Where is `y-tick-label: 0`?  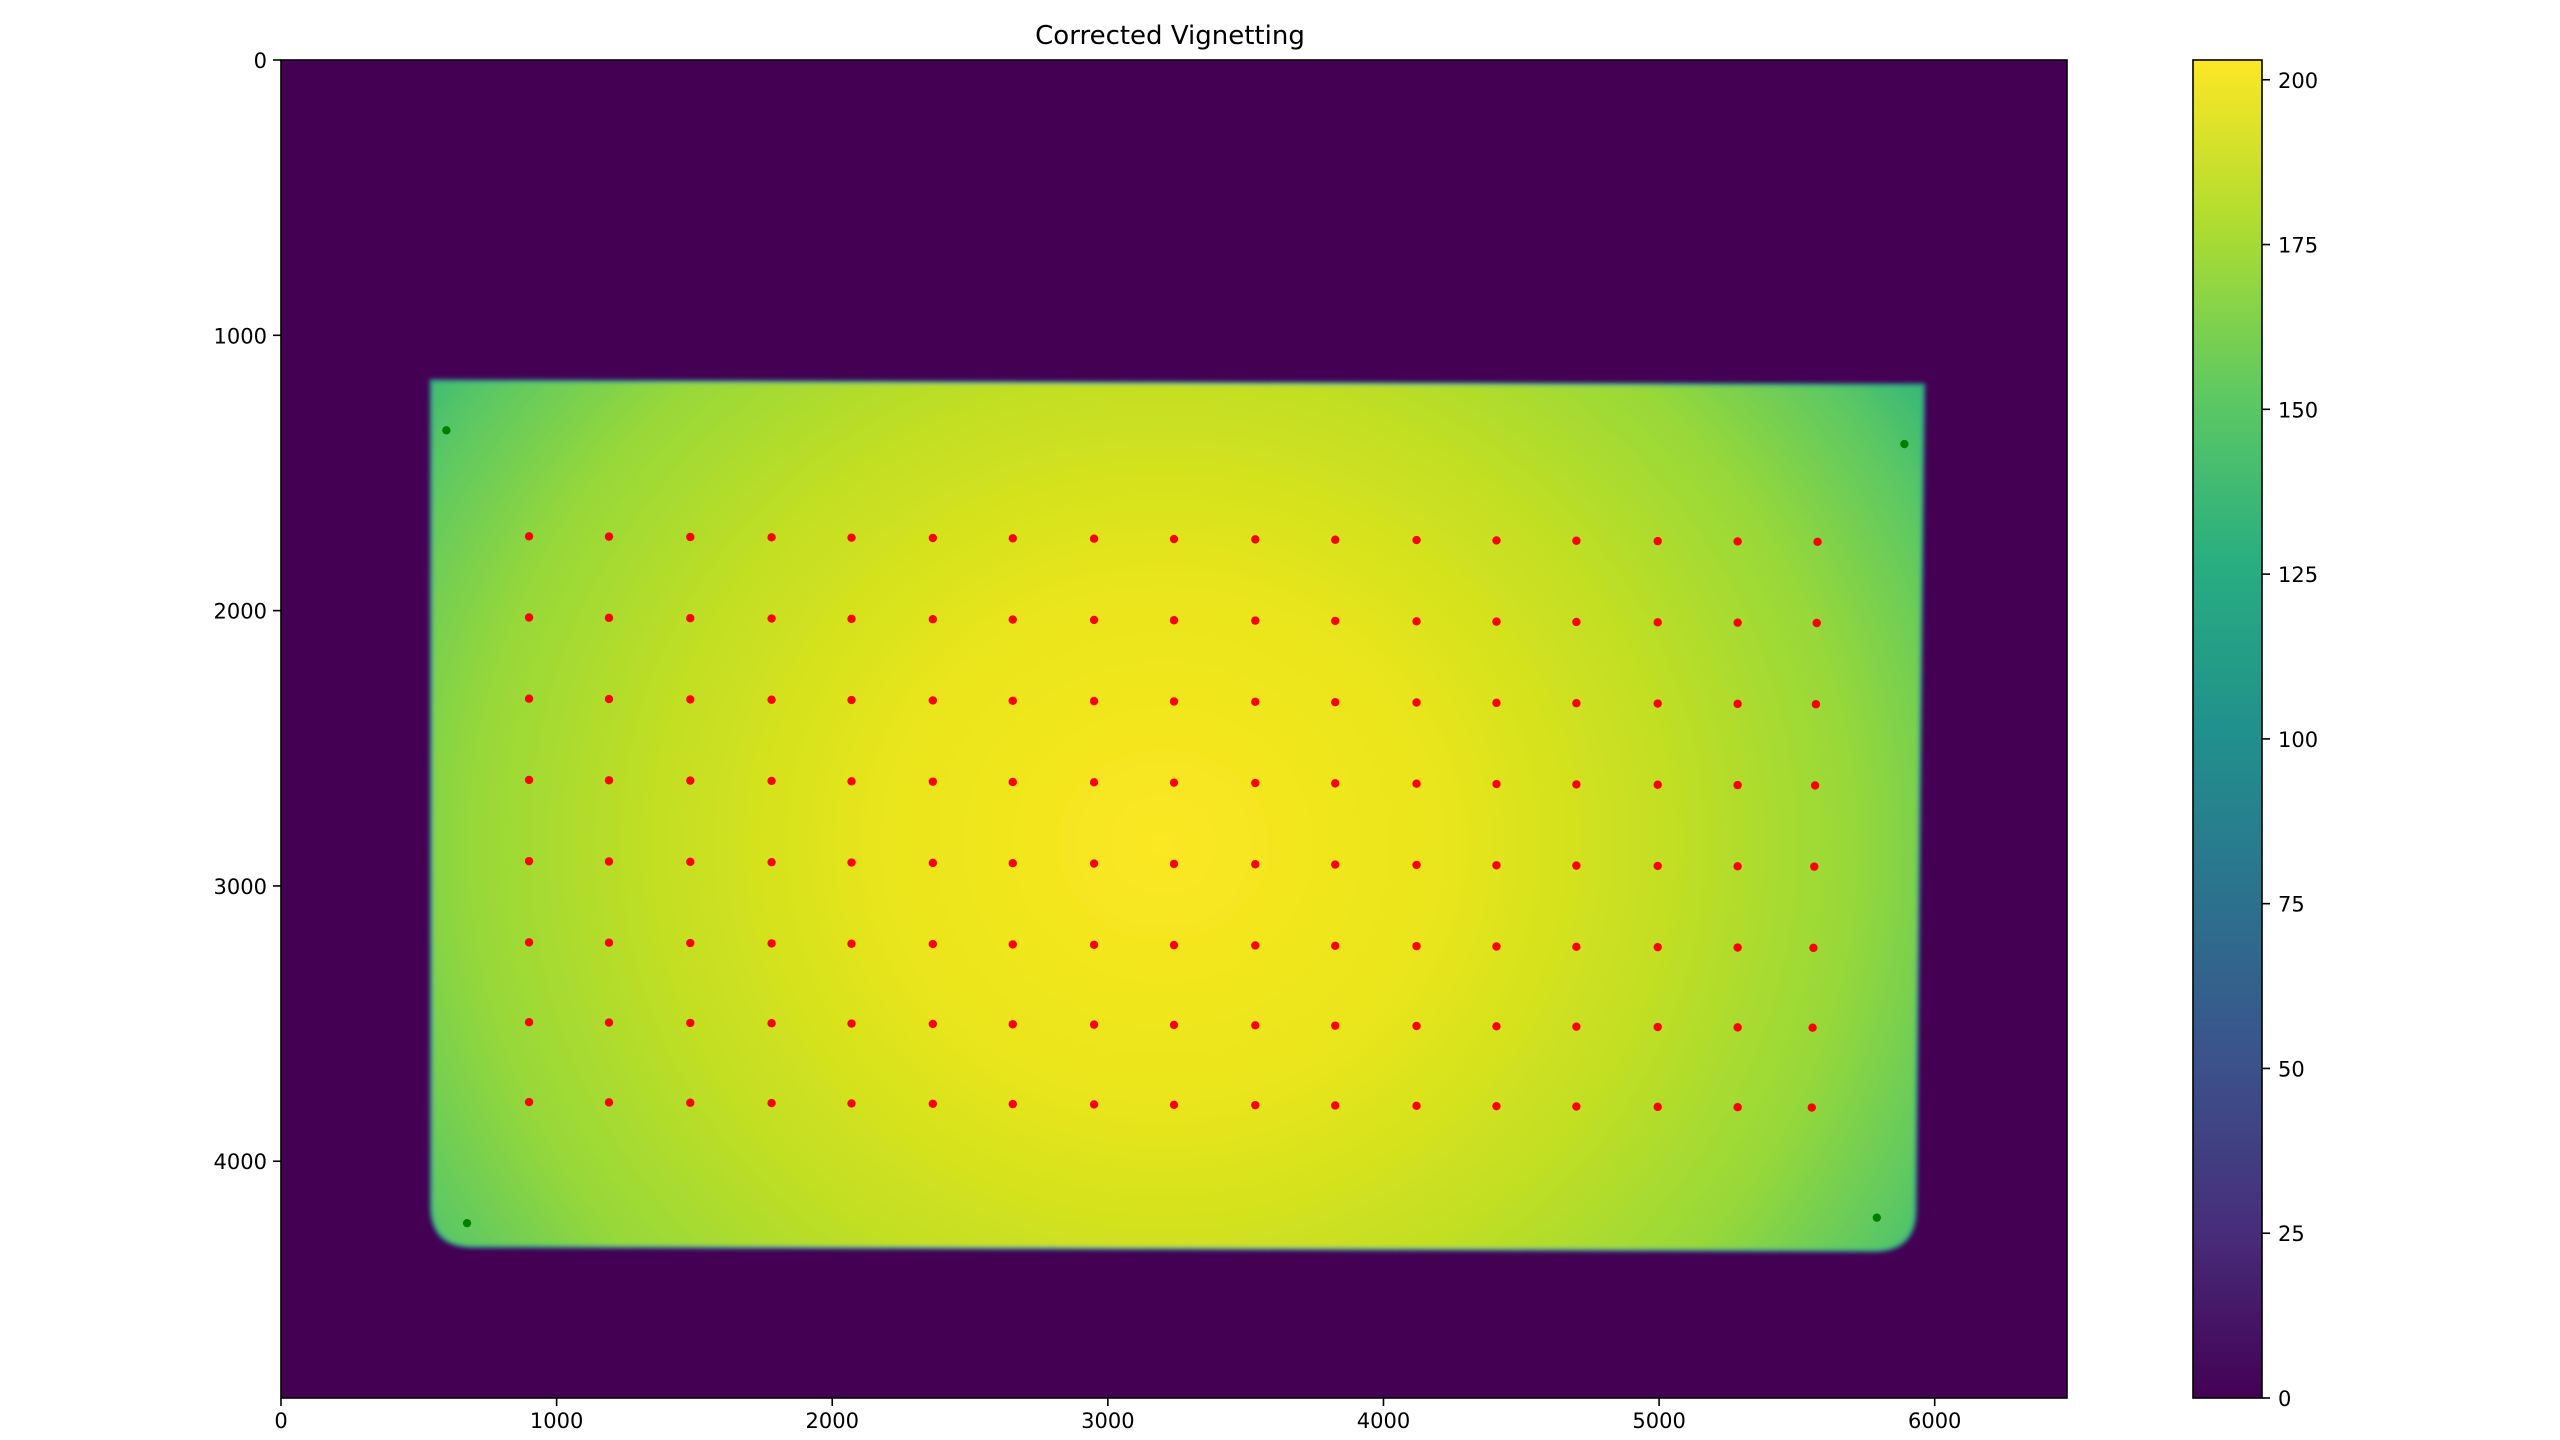
y-tick-label: 0 is located at coordinates (260, 61).